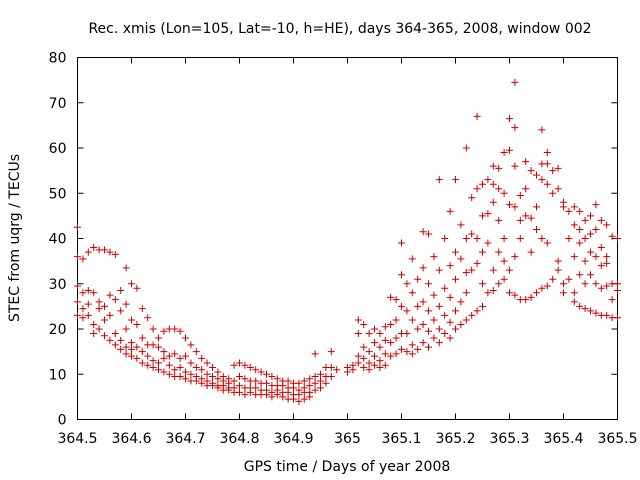 The width and height of the screenshot is (640, 480). What do you see at coordinates (293, 439) in the screenshot?
I see `x-tick-label: 364.9` at bounding box center [293, 439].